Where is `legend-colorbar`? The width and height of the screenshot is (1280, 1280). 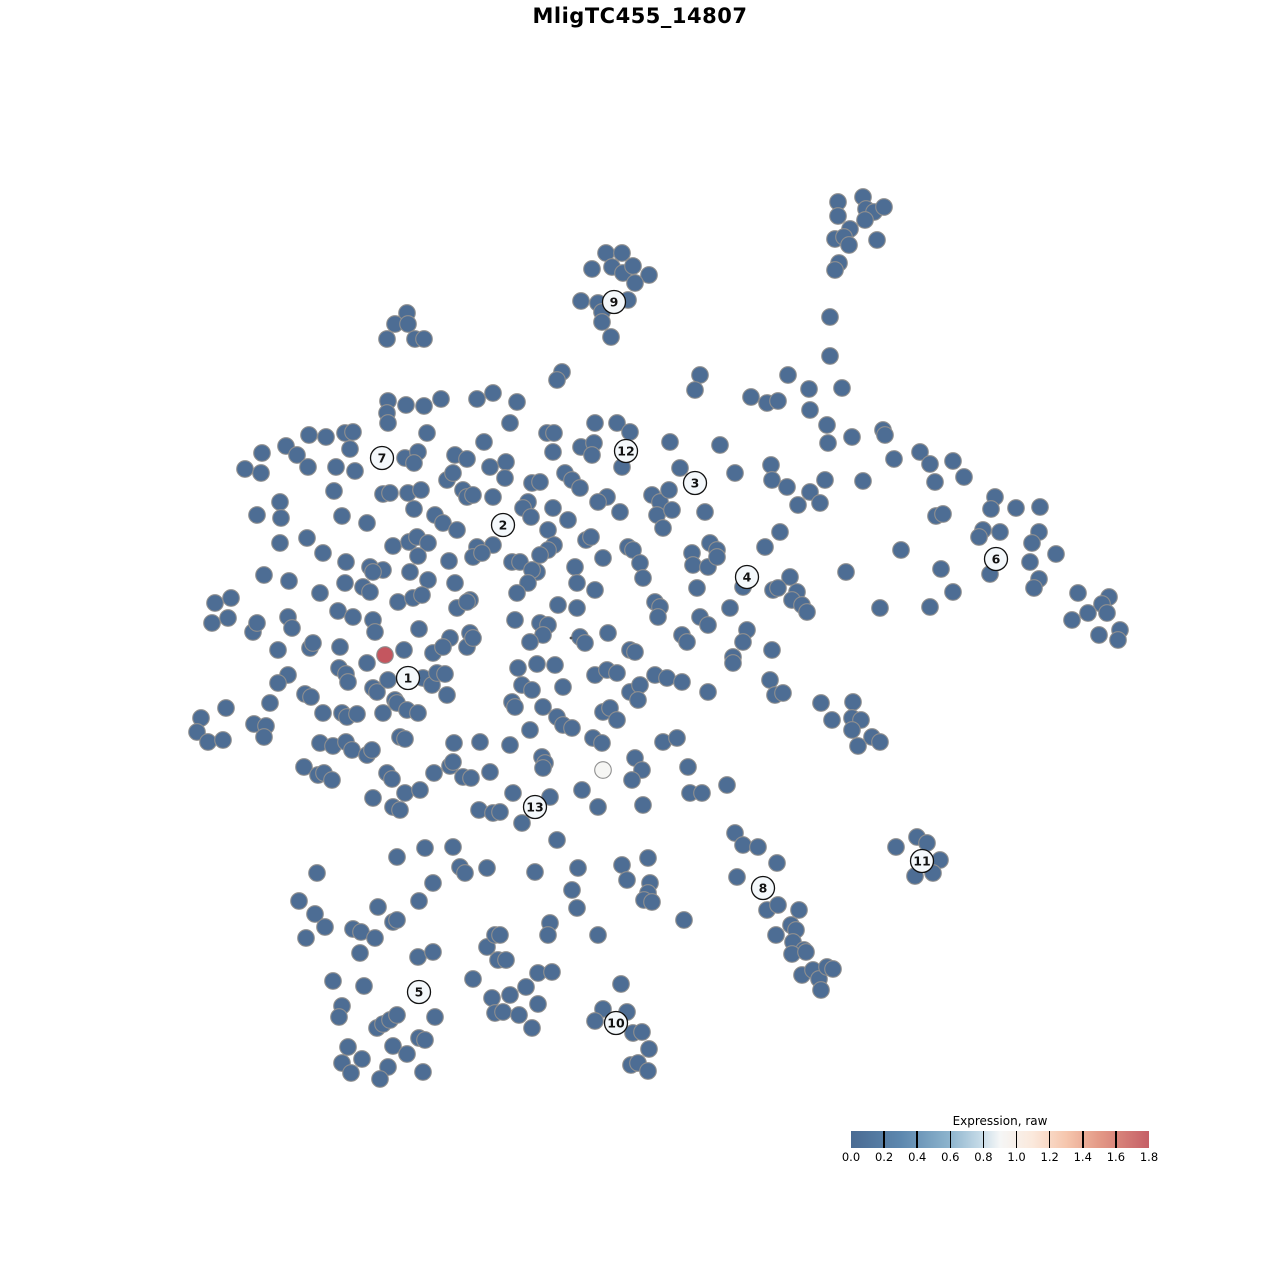 legend-colorbar is located at coordinates (1000, 1139).